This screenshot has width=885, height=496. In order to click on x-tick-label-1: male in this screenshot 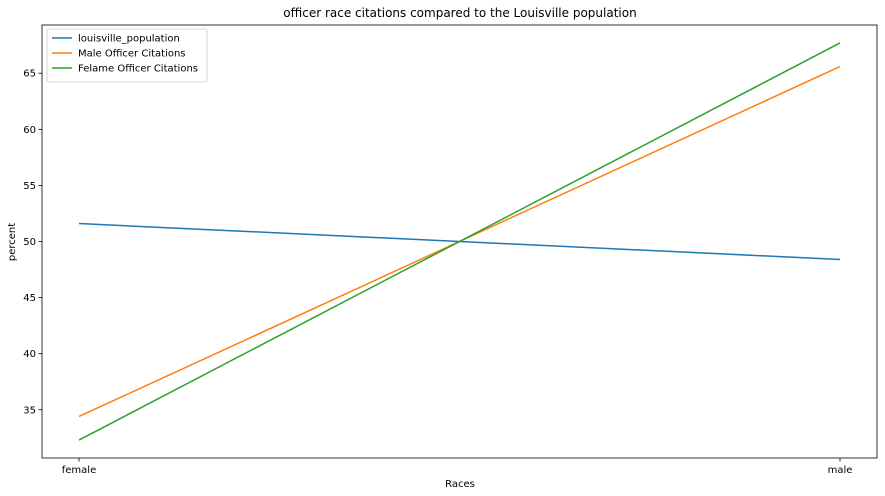, I will do `click(840, 470)`.